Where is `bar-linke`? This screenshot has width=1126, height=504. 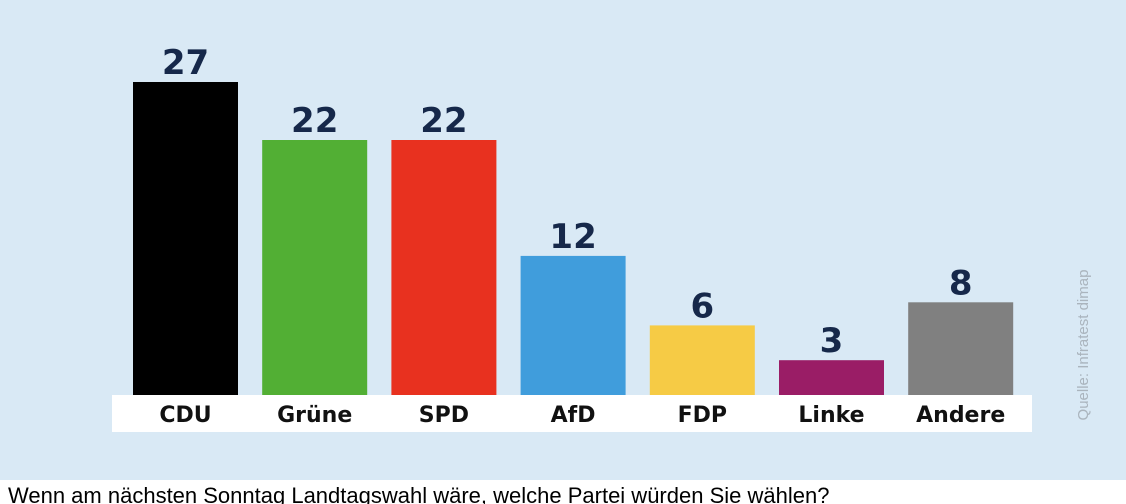 bar-linke is located at coordinates (831, 377).